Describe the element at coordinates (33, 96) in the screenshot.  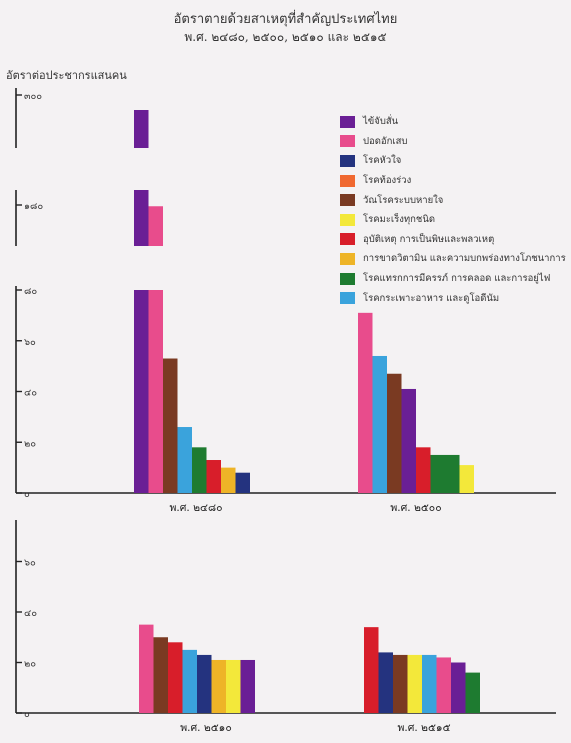
I see `y-tick-label: ๓๐๐` at that location.